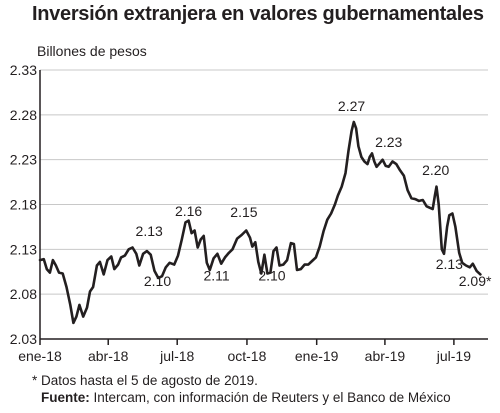  I want to click on x-tick-label: jul-19, so click(453, 356).